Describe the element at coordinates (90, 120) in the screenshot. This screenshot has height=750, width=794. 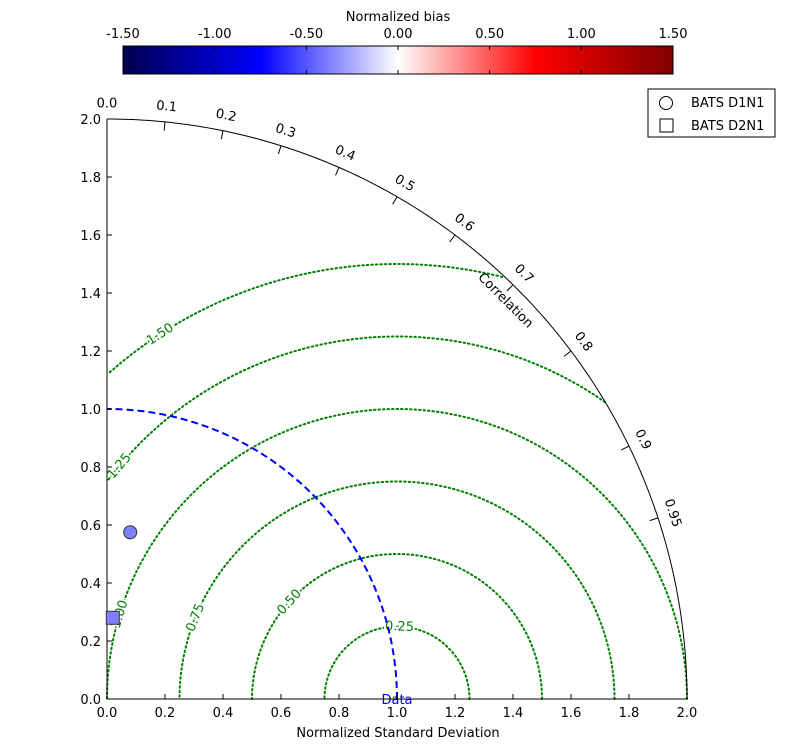
I see `y-tick-label: 2.0` at that location.